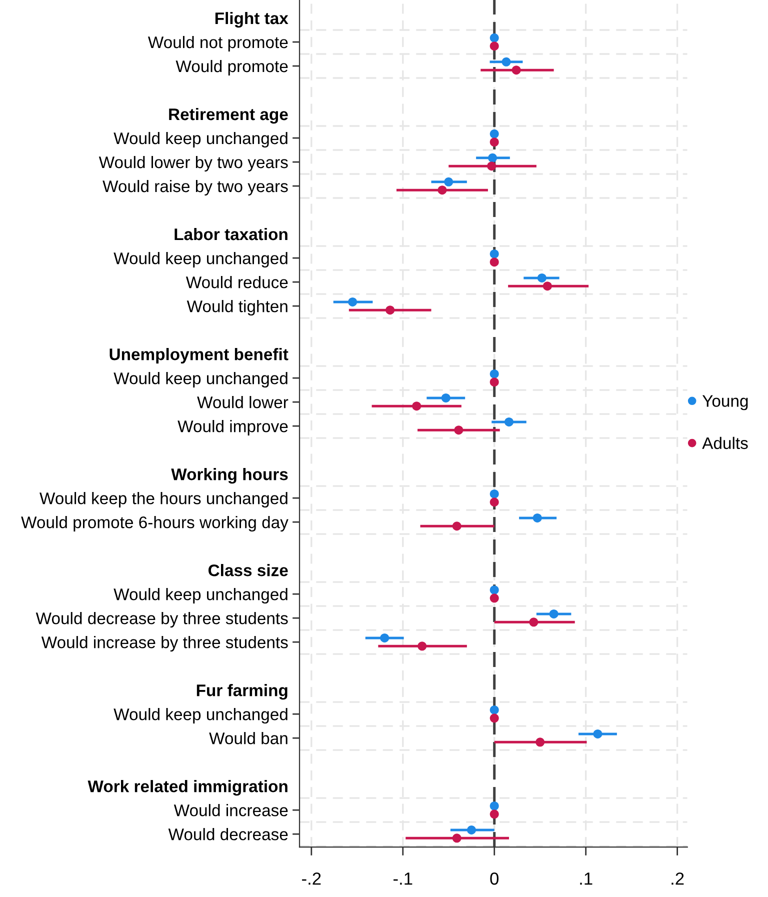 The image size is (768, 897). I want to click on y-tick-label: Would not promote, so click(218, 44).